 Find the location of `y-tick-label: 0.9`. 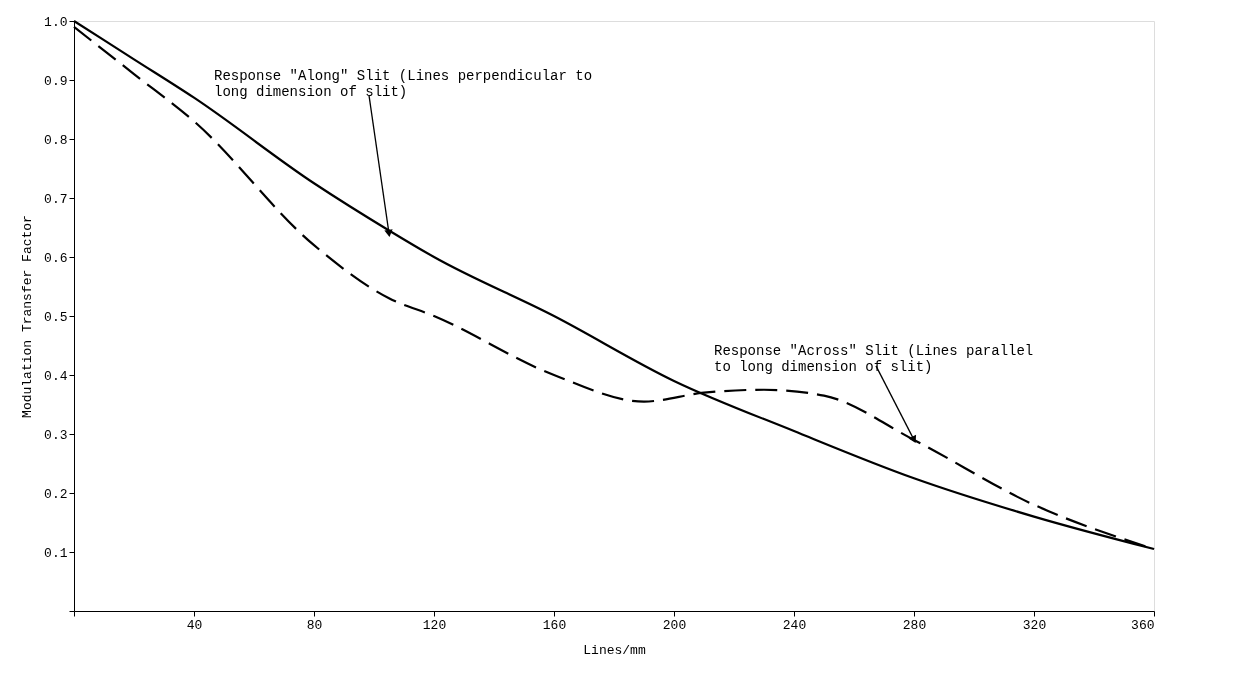

y-tick-label: 0.9 is located at coordinates (56, 81).